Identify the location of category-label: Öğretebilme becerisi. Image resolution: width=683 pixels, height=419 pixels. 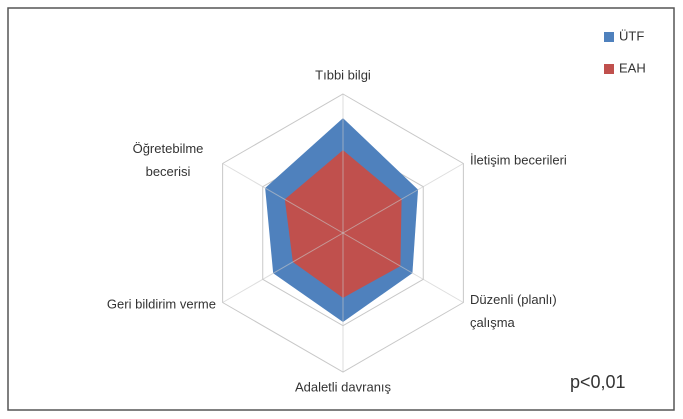
(168, 160).